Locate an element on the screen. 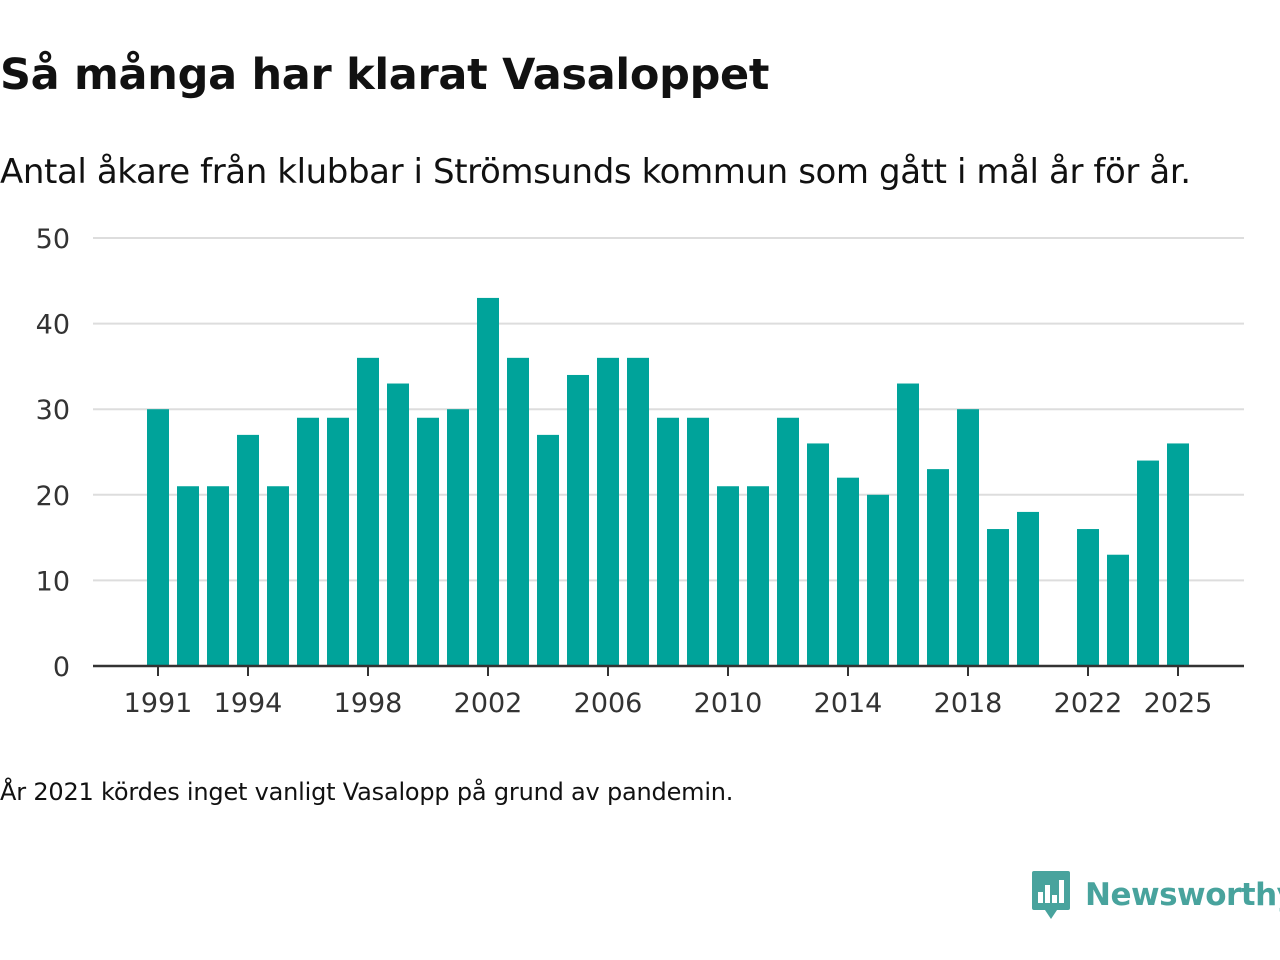  newsworthy-brand: Newsworthy is located at coordinates (1155, 895).